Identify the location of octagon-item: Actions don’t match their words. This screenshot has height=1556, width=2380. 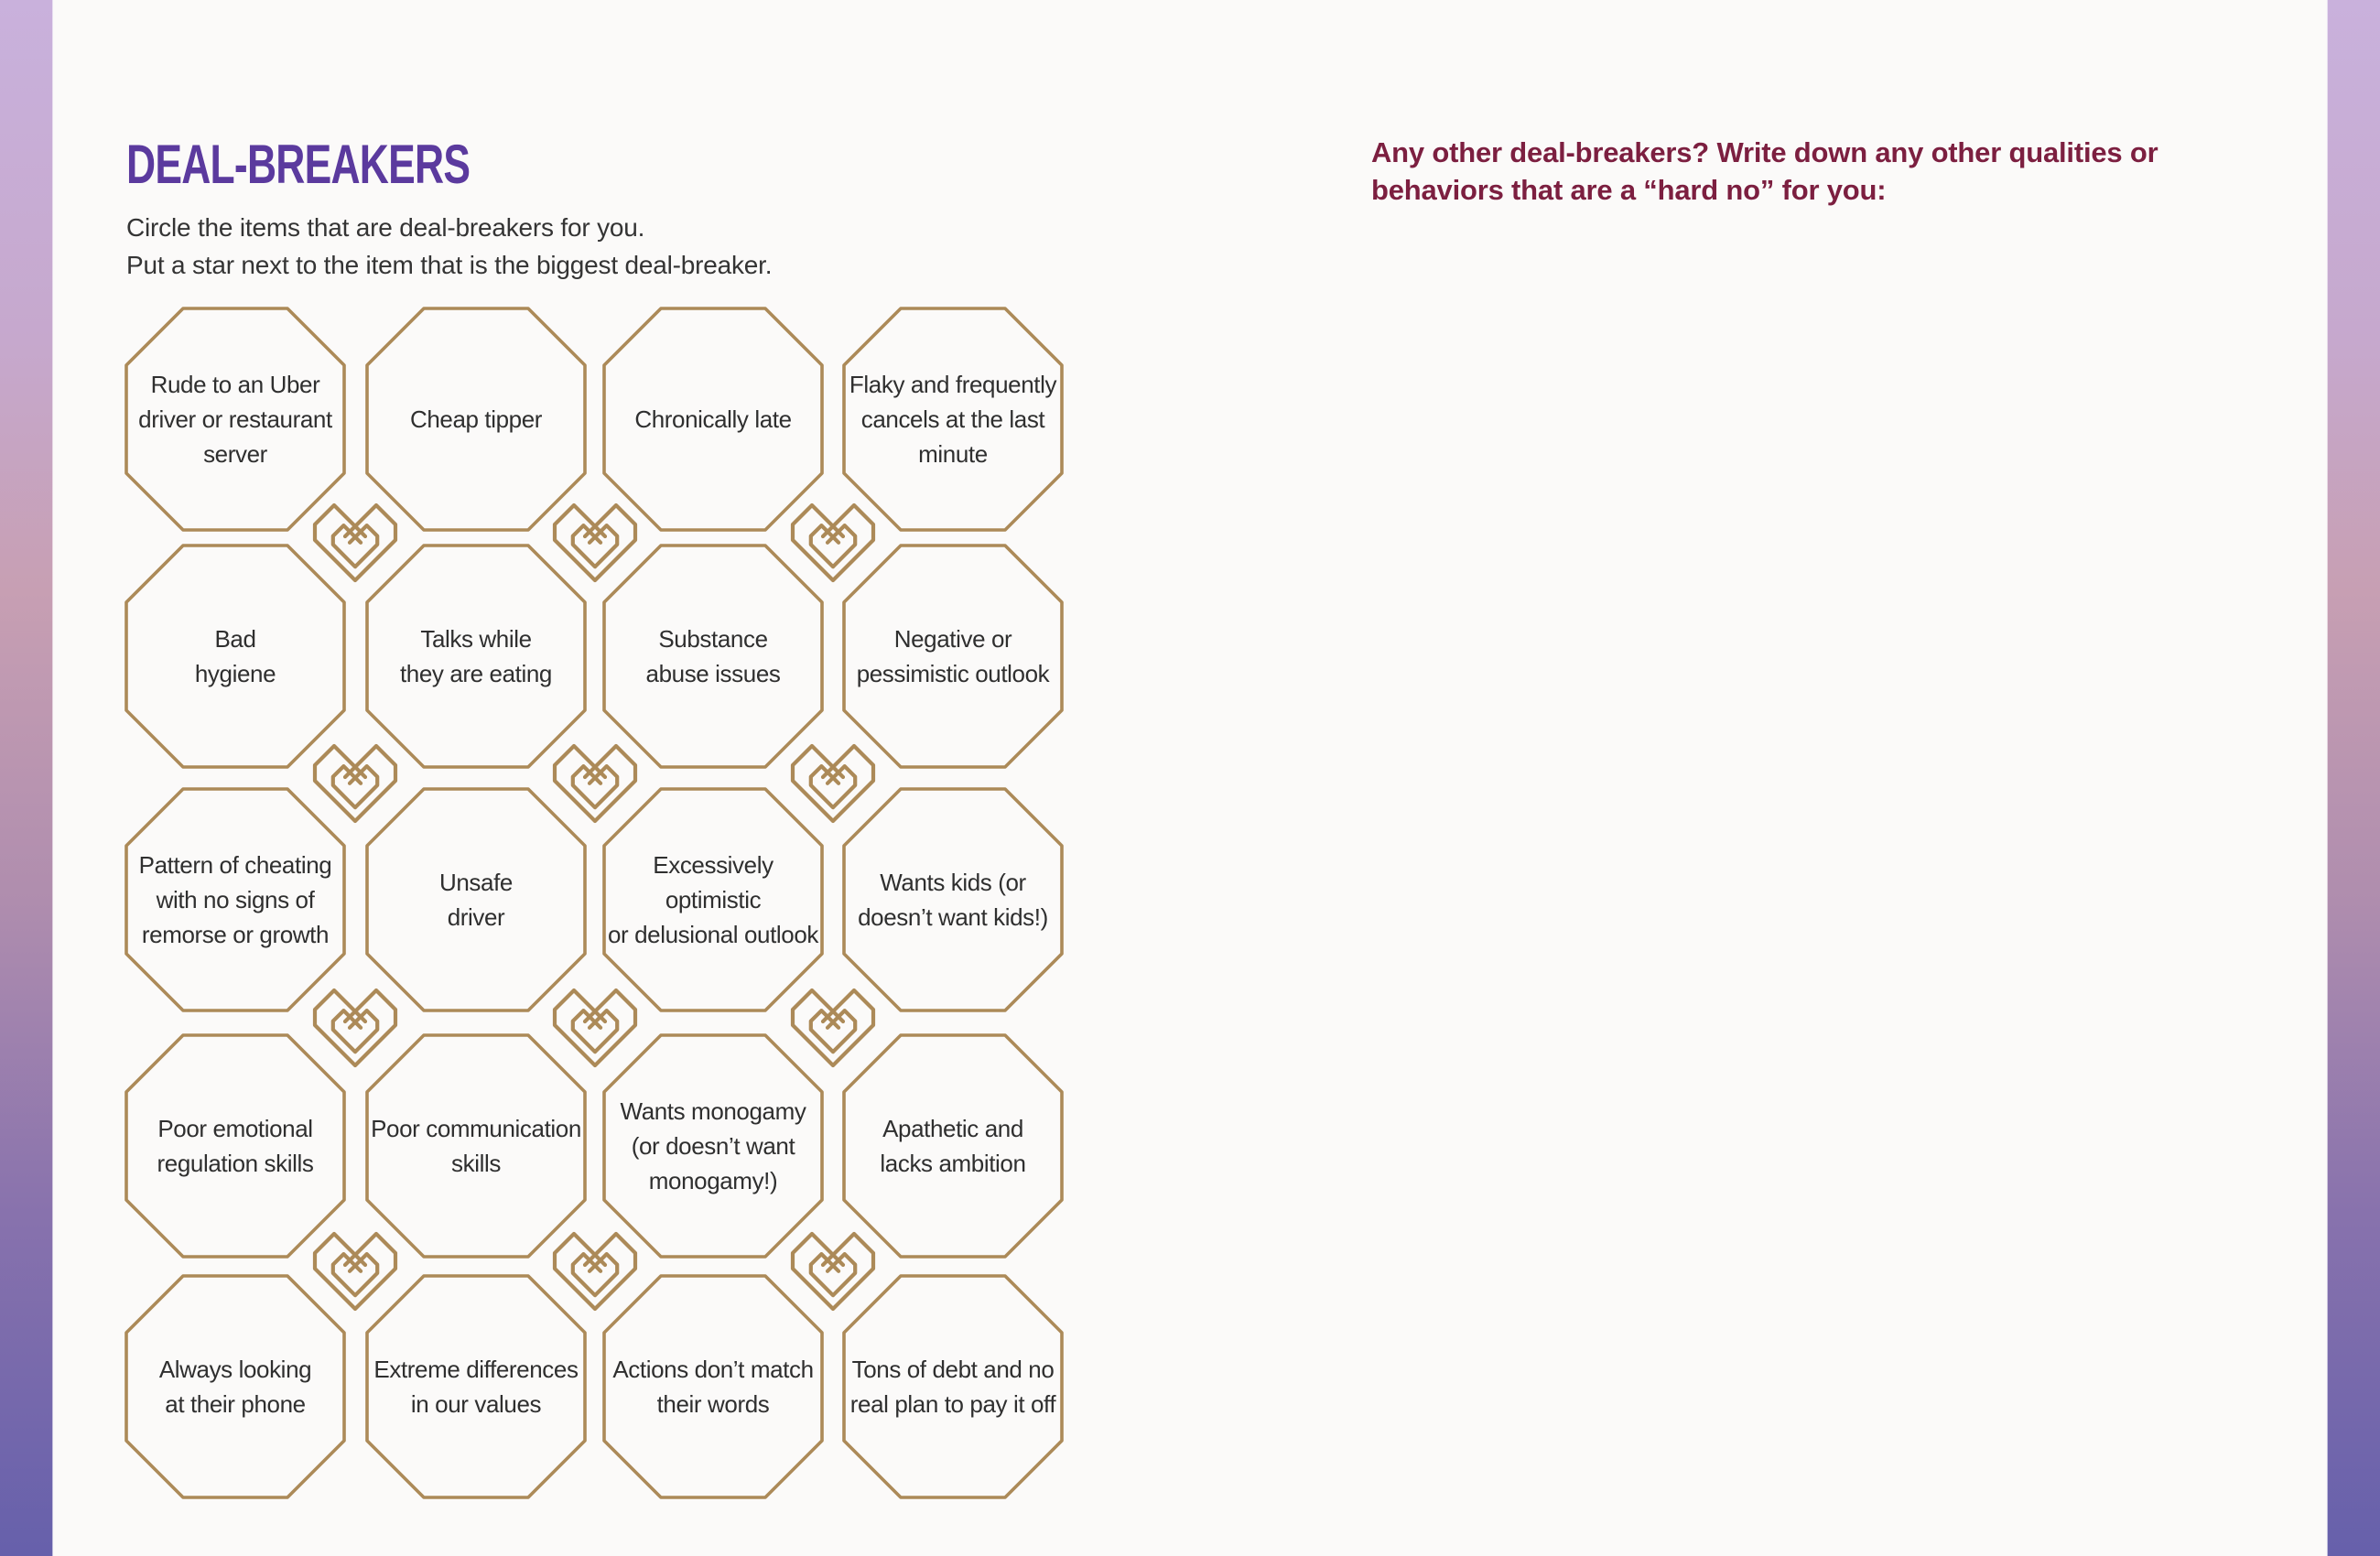
(713, 1386).